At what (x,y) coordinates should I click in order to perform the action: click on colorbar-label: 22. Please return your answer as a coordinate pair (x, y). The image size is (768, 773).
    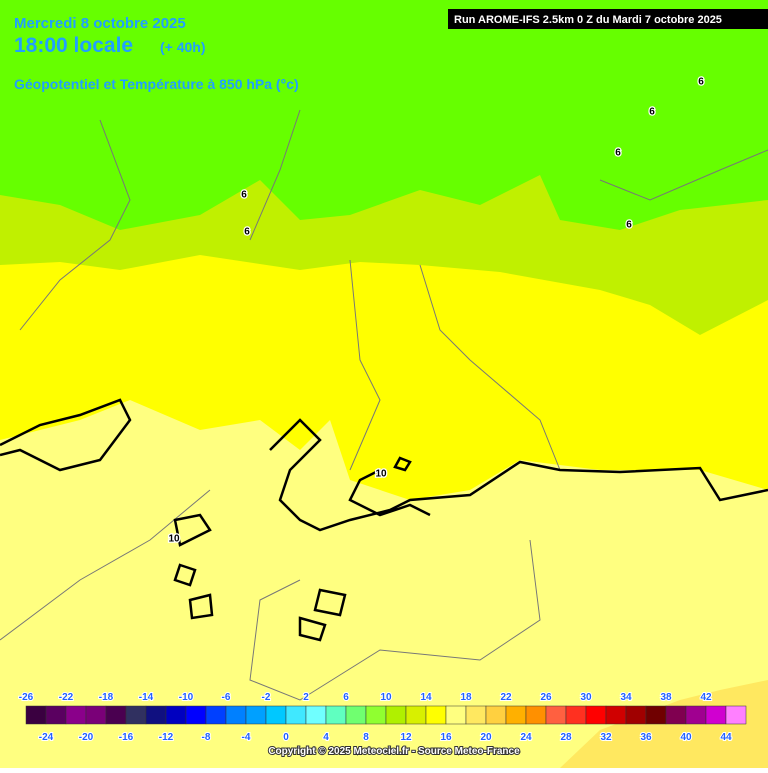
    Looking at the image, I should click on (506, 697).